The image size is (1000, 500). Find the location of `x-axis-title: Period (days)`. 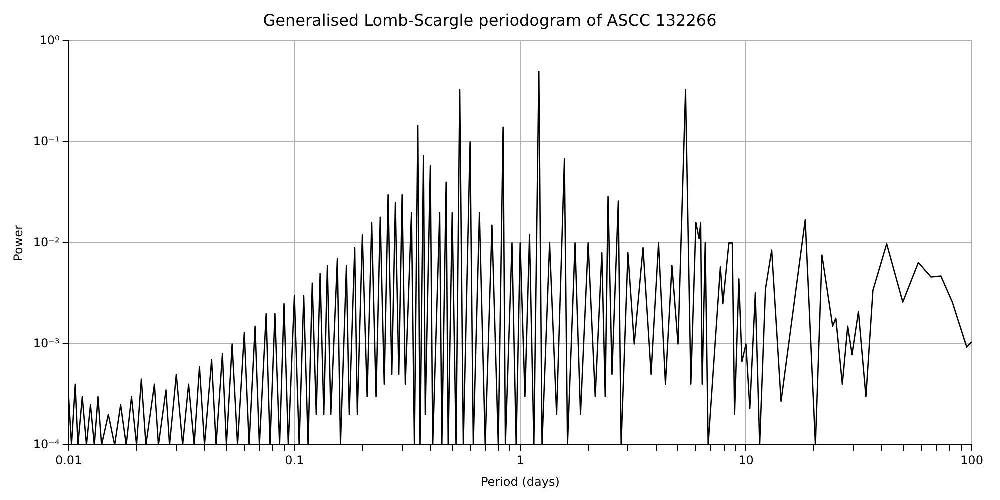

x-axis-title: Period (days) is located at coordinates (520, 481).